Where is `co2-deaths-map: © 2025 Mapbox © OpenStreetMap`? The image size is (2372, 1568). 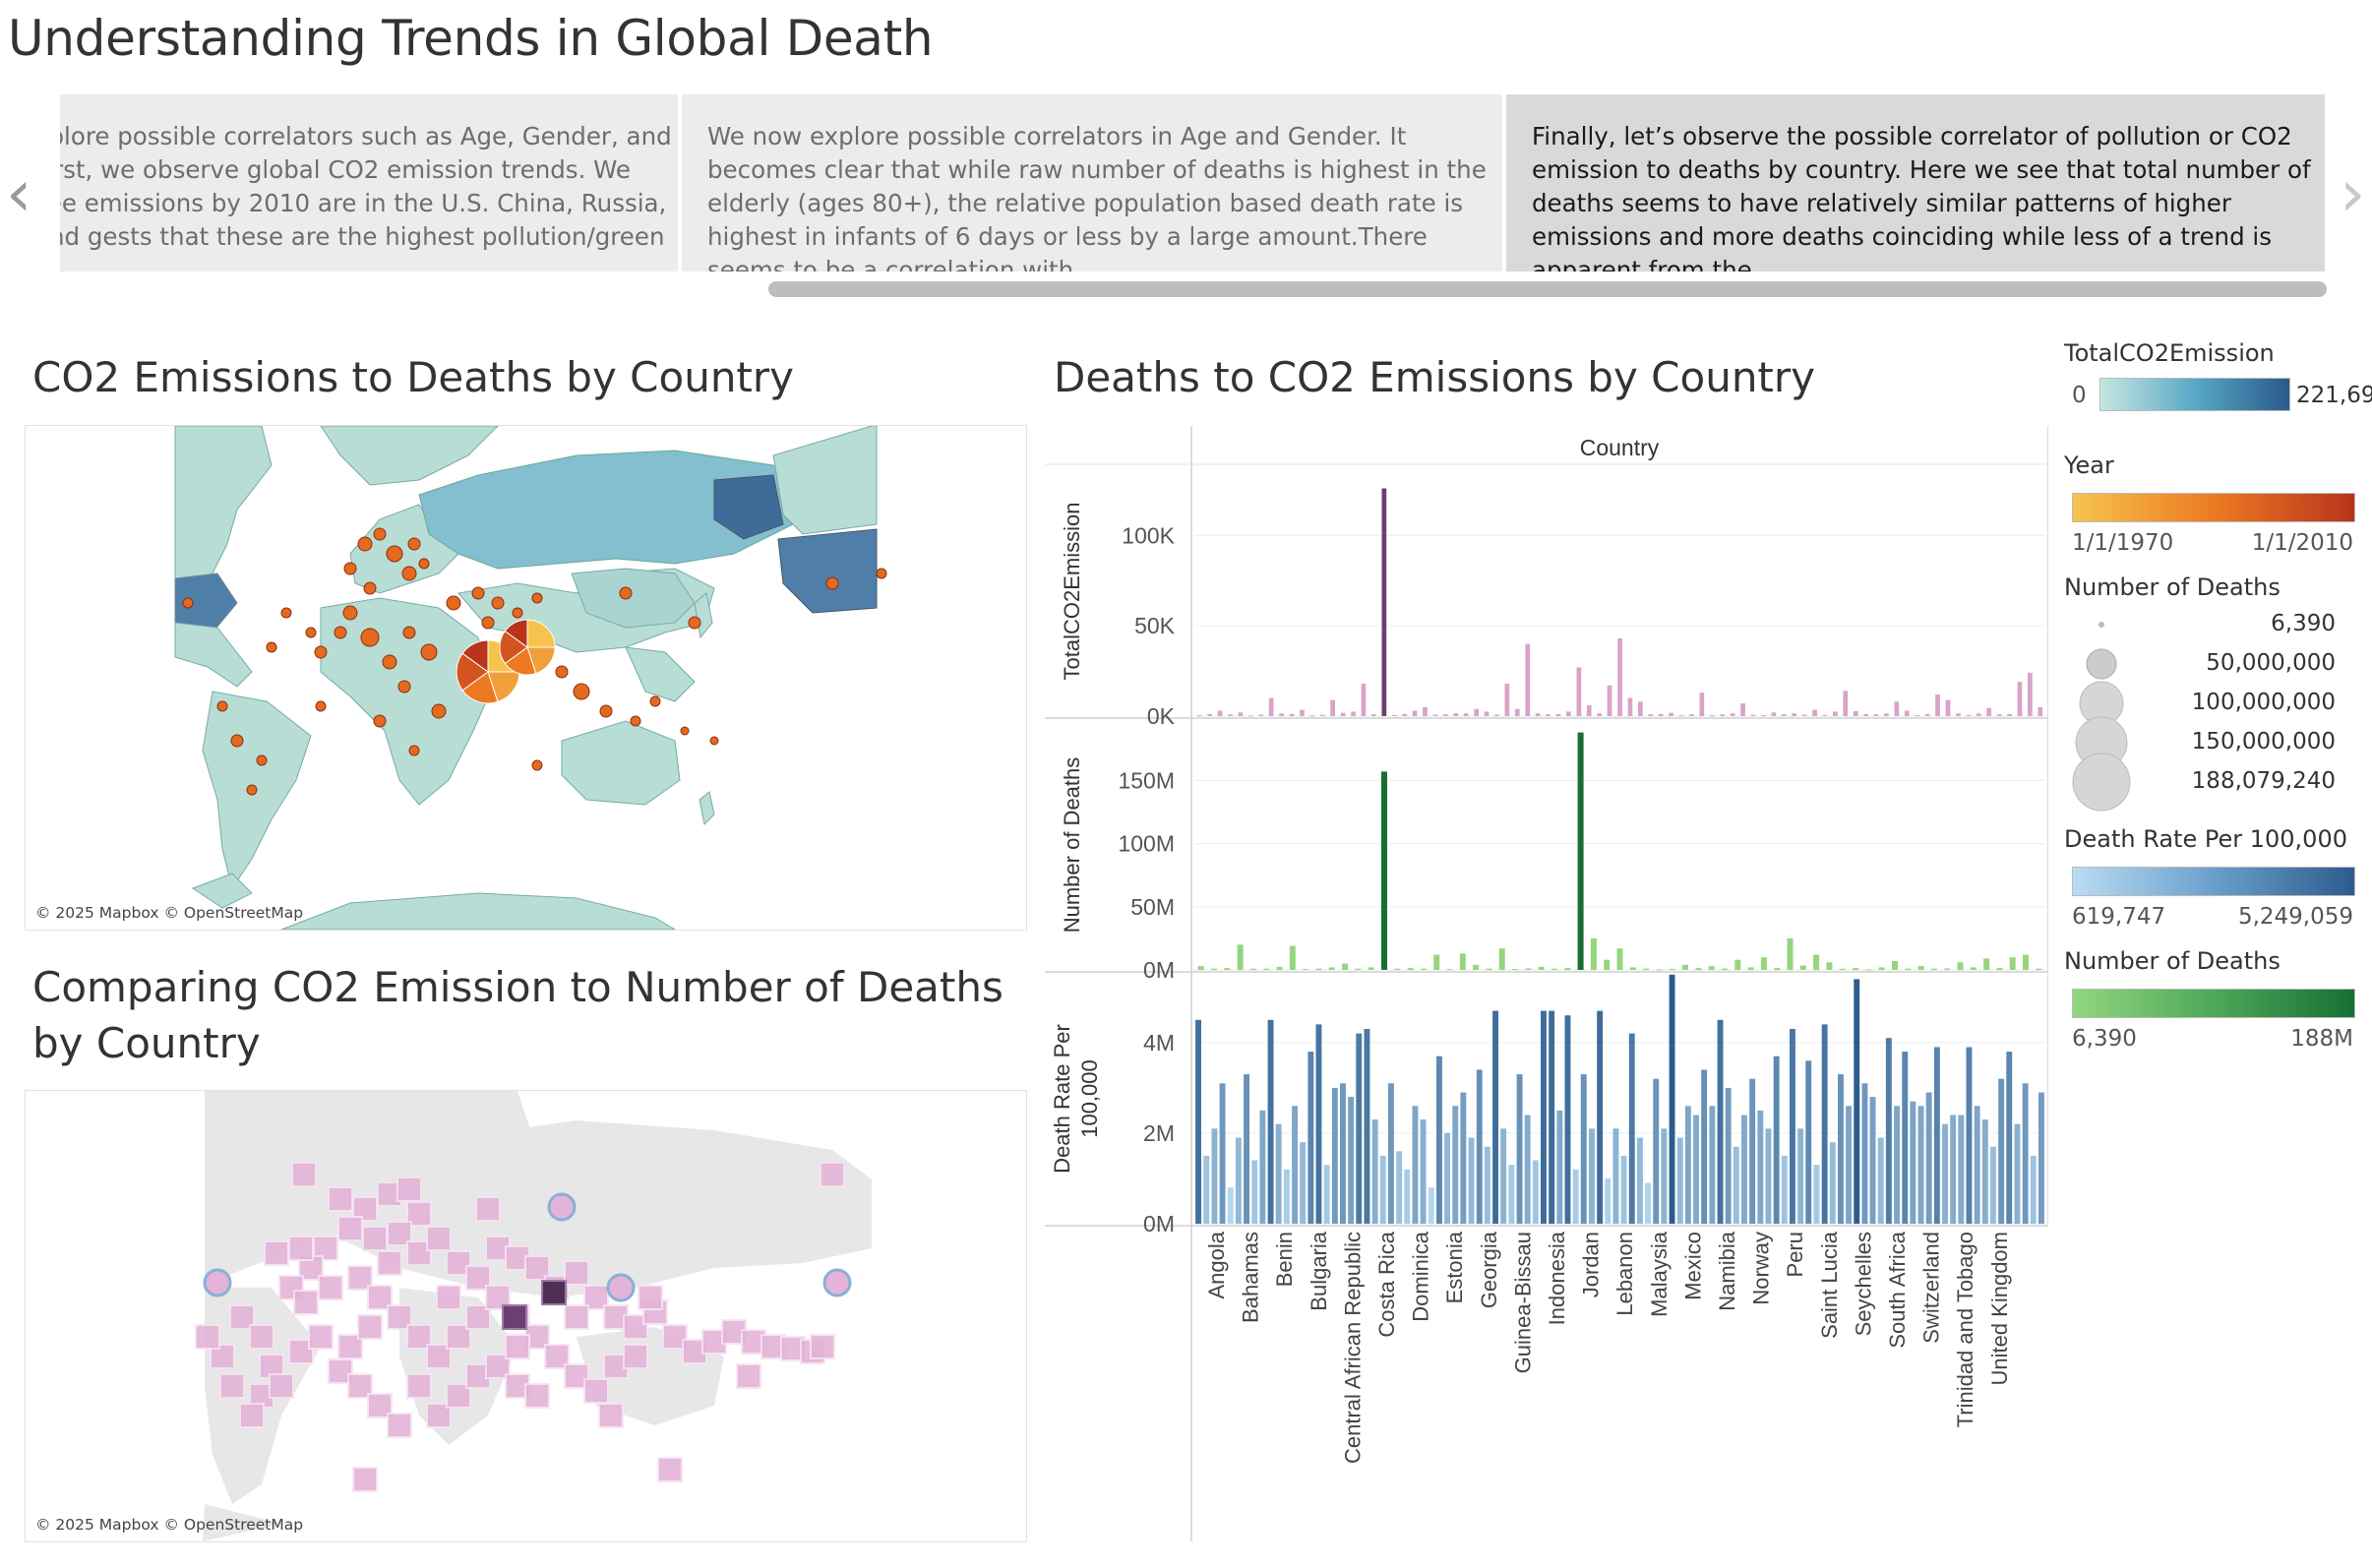 co2-deaths-map: © 2025 Mapbox © OpenStreetMap is located at coordinates (526, 678).